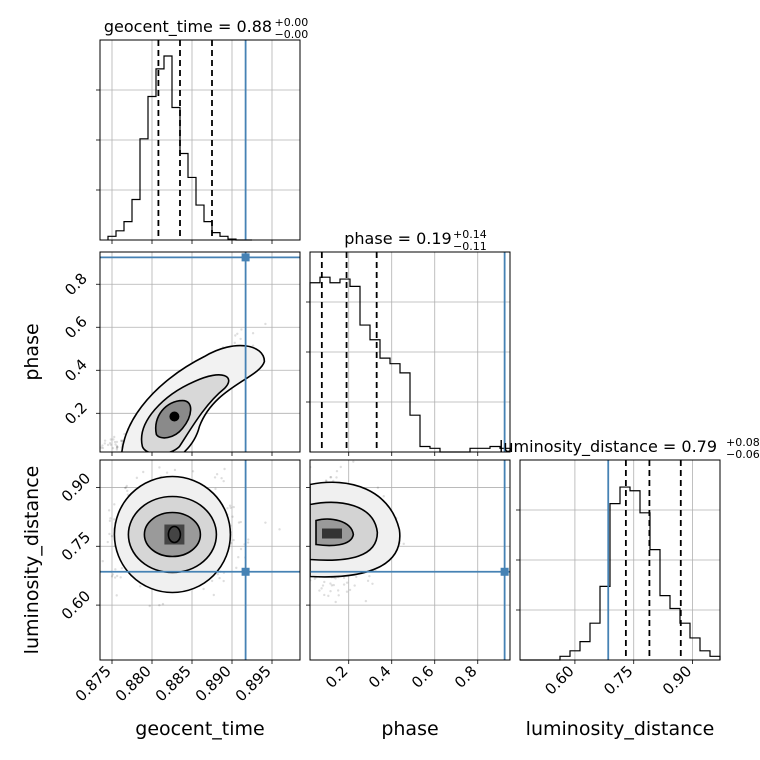 Image resolution: width=760 pixels, height=760 pixels. Describe the element at coordinates (188, 27) in the screenshot. I see `title-geocent_time: geocent_time = 0.88` at that location.